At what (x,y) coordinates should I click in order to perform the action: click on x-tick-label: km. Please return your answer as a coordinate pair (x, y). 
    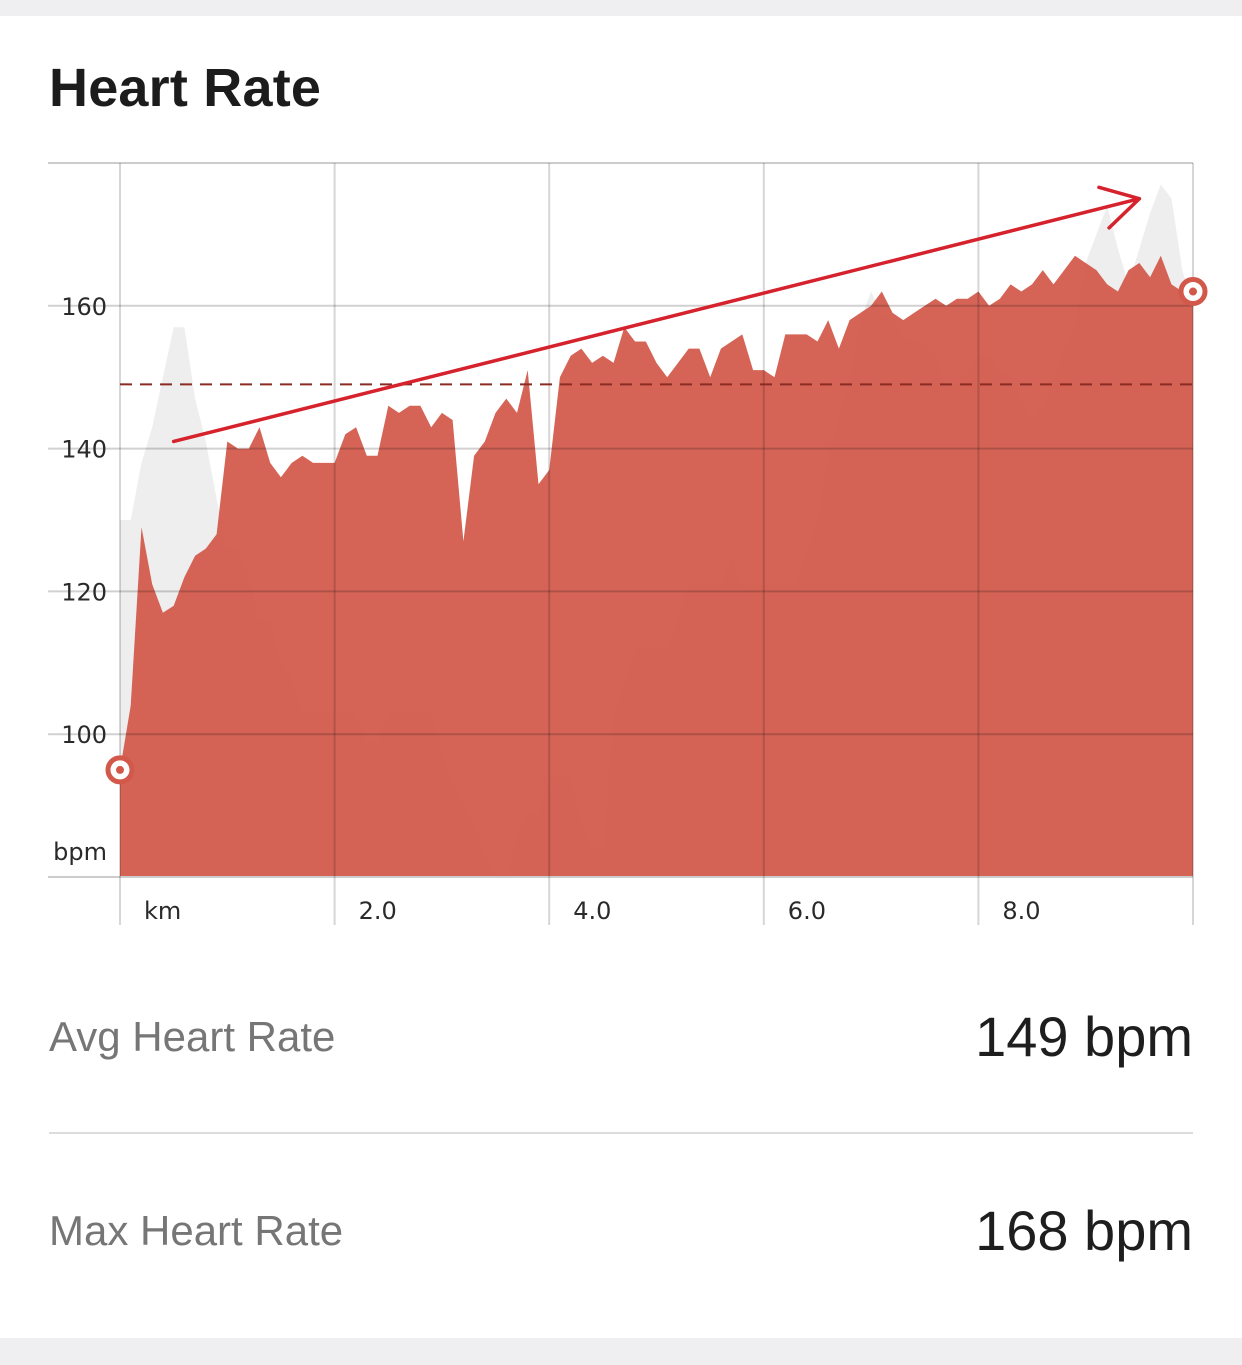
    Looking at the image, I should click on (162, 911).